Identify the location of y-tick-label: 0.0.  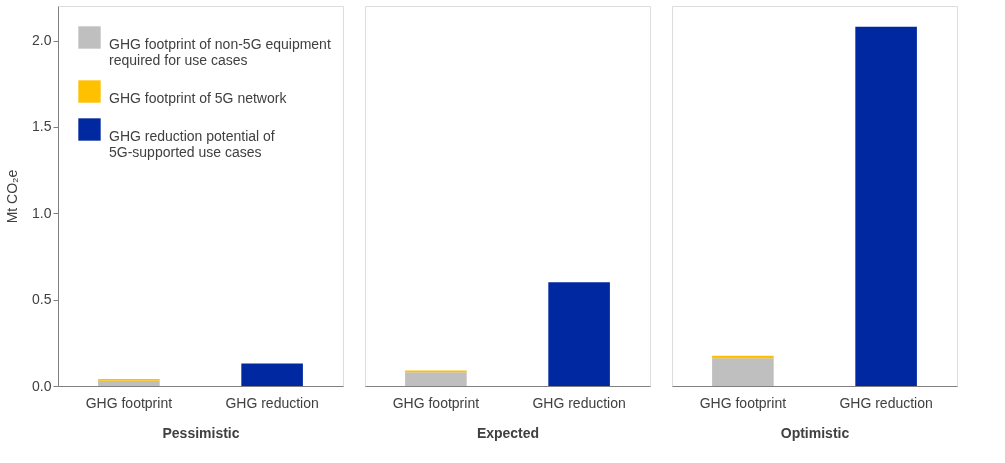
(42, 385).